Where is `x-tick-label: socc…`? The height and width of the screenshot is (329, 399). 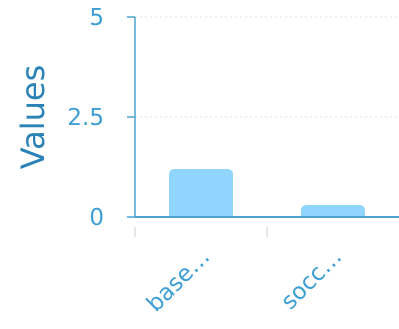
x-tick-label: socc… is located at coordinates (311, 279).